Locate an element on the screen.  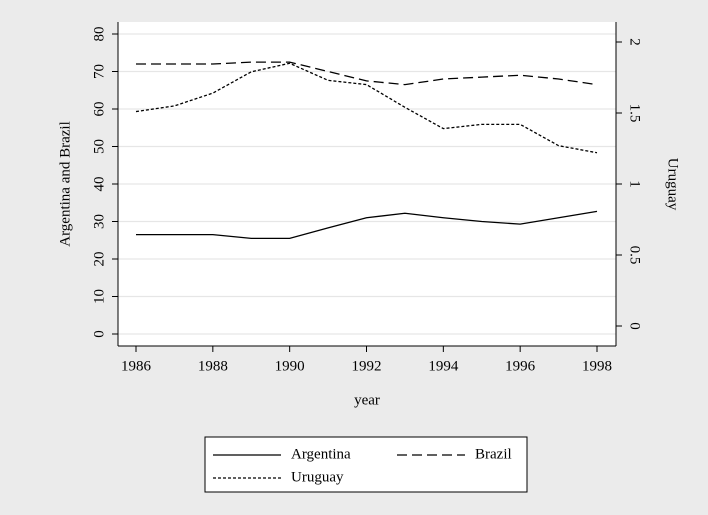
y-axis-label: Argentina and Brazil is located at coordinates (65, 184).